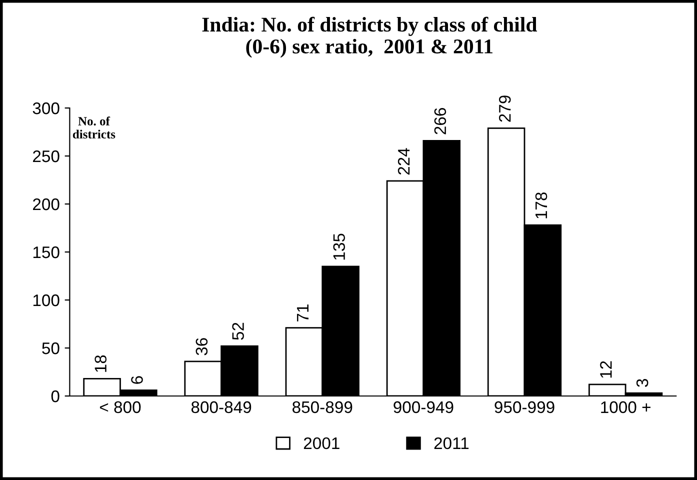 This screenshot has height=480, width=697. Describe the element at coordinates (55, 396) in the screenshot. I see `y-tick-label: 0` at that location.